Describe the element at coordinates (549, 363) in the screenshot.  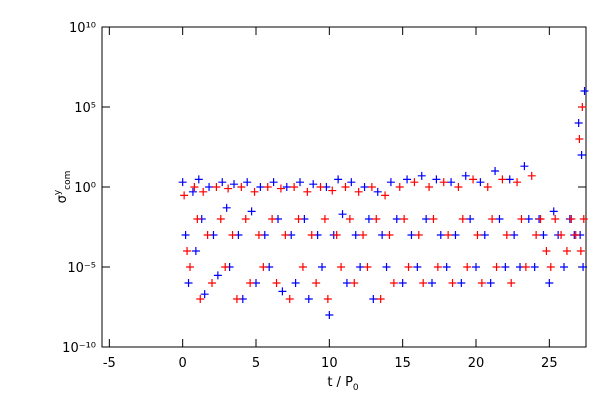
I see `x-tick-label: 25` at that location.